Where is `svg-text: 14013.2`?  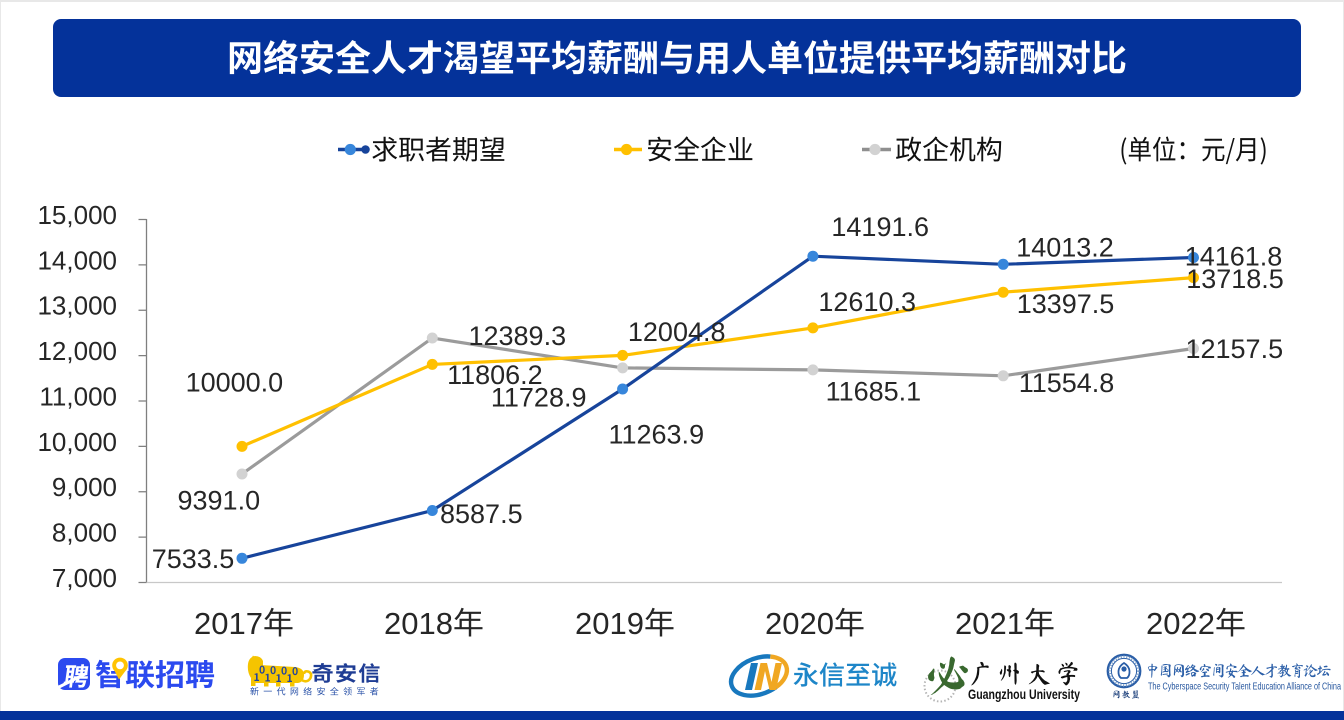
svg-text: 14013.2 is located at coordinates (1065, 248).